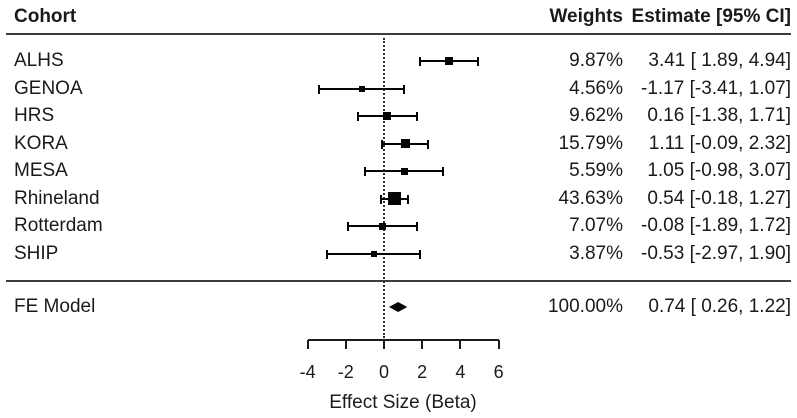  I want to click on row-estimate-value: 1.11 [-0.09, 2.32], so click(719, 143).